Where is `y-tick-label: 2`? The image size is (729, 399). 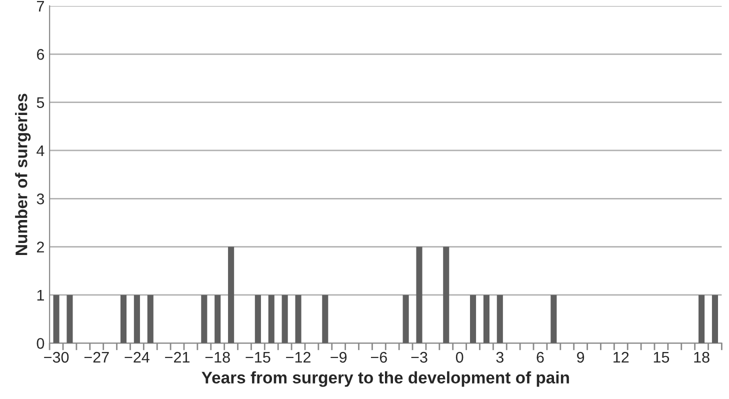 y-tick-label: 2 is located at coordinates (40, 247).